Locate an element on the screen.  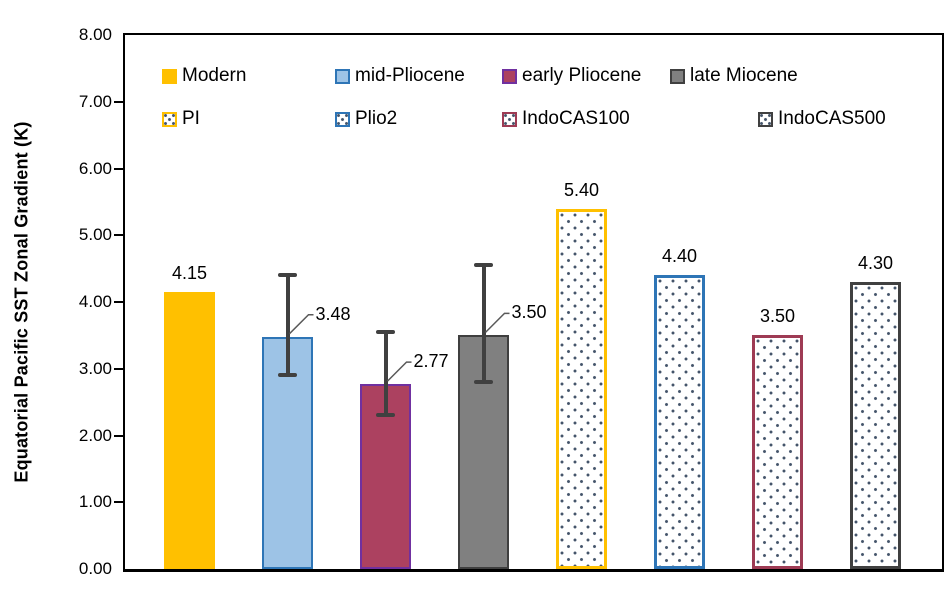
y-tick-label-2-00: 2.00 is located at coordinates (95, 435).